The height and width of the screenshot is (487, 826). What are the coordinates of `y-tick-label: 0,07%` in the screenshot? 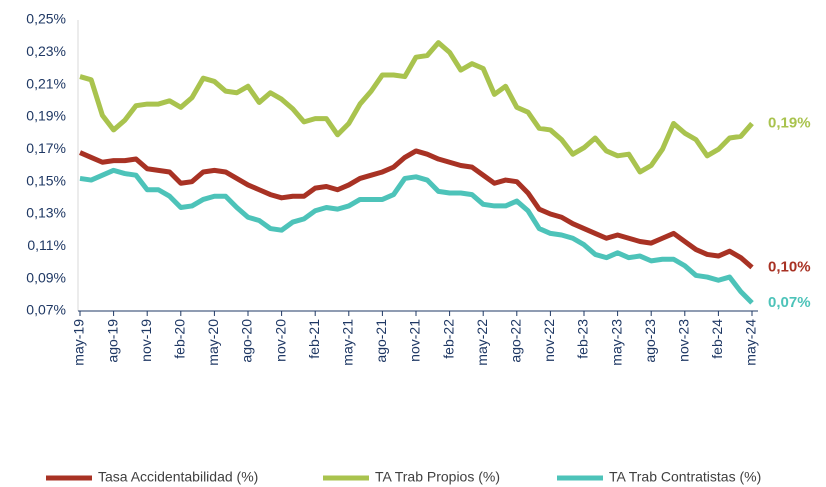 It's located at (46, 310).